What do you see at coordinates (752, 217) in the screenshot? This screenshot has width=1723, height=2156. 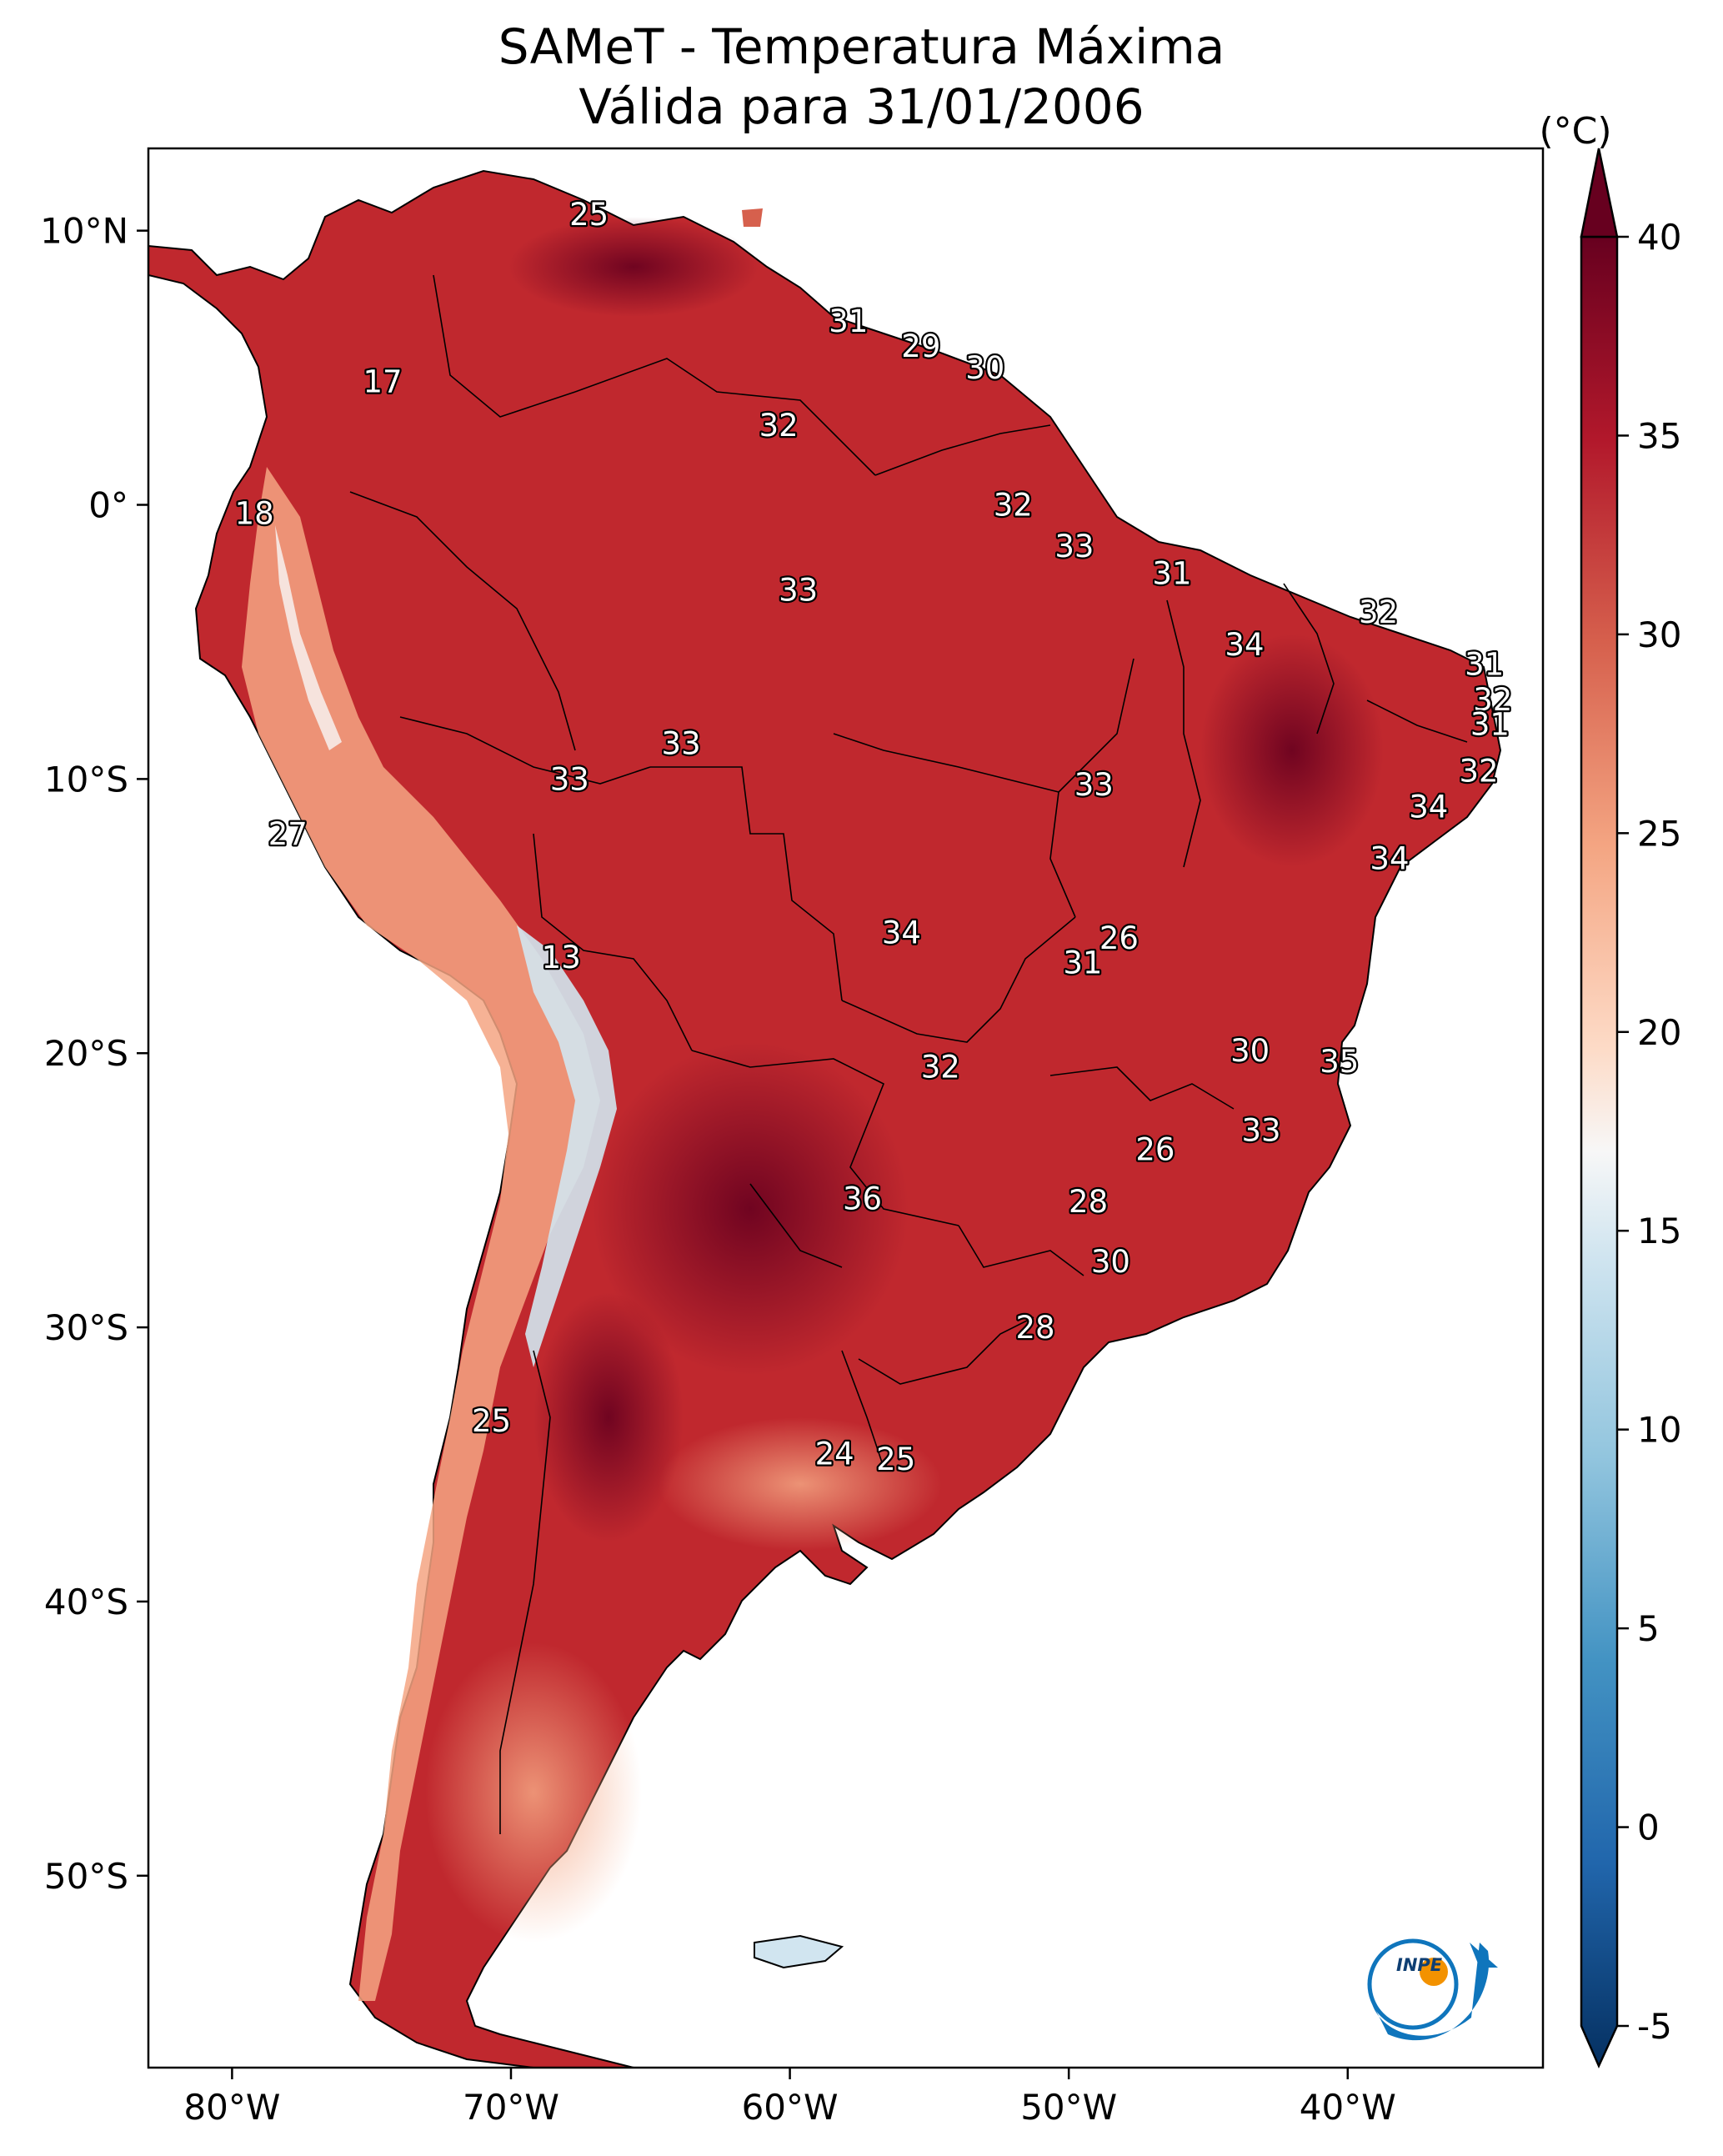 I see `trinidad-island` at bounding box center [752, 217].